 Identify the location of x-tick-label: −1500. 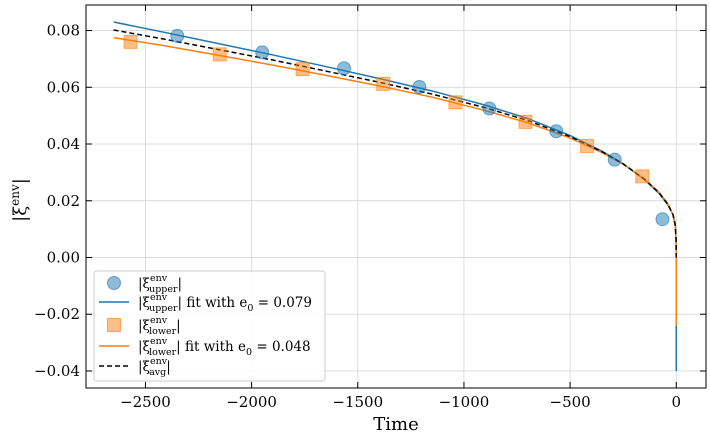
(357, 402).